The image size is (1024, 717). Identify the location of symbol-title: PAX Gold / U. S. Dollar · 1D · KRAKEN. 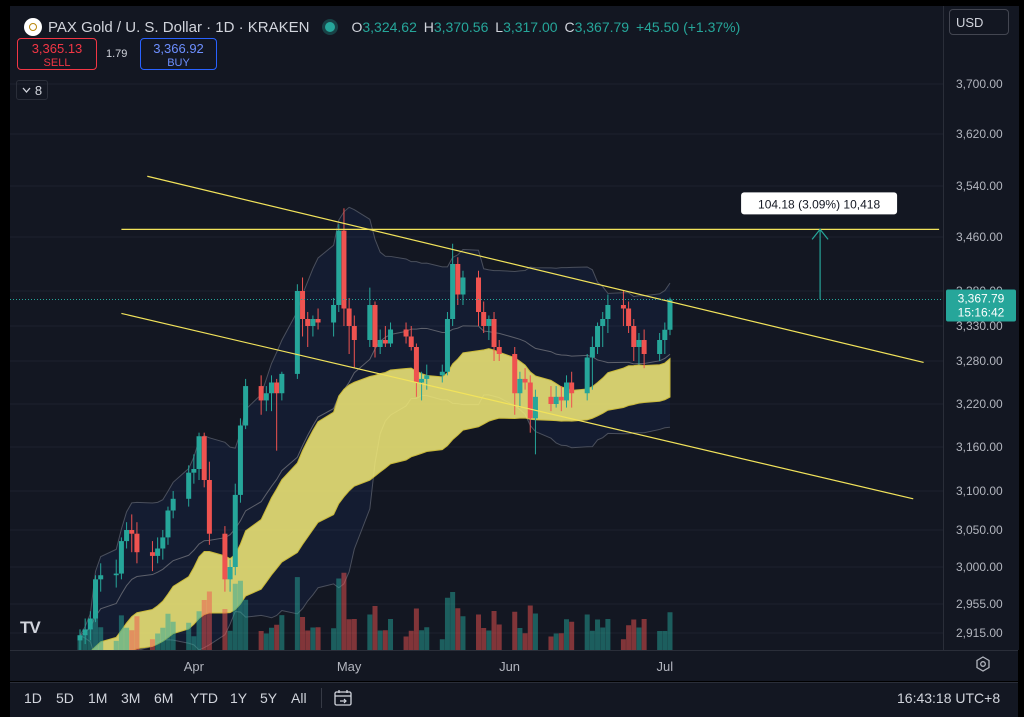
(179, 27).